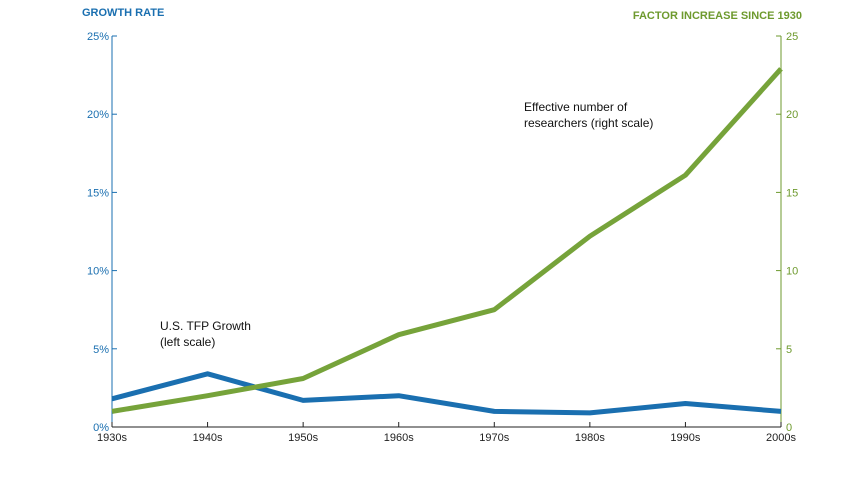  What do you see at coordinates (717, 16) in the screenshot?
I see `right-axis-title: FACTOR INCREASE SINCE 1930` at bounding box center [717, 16].